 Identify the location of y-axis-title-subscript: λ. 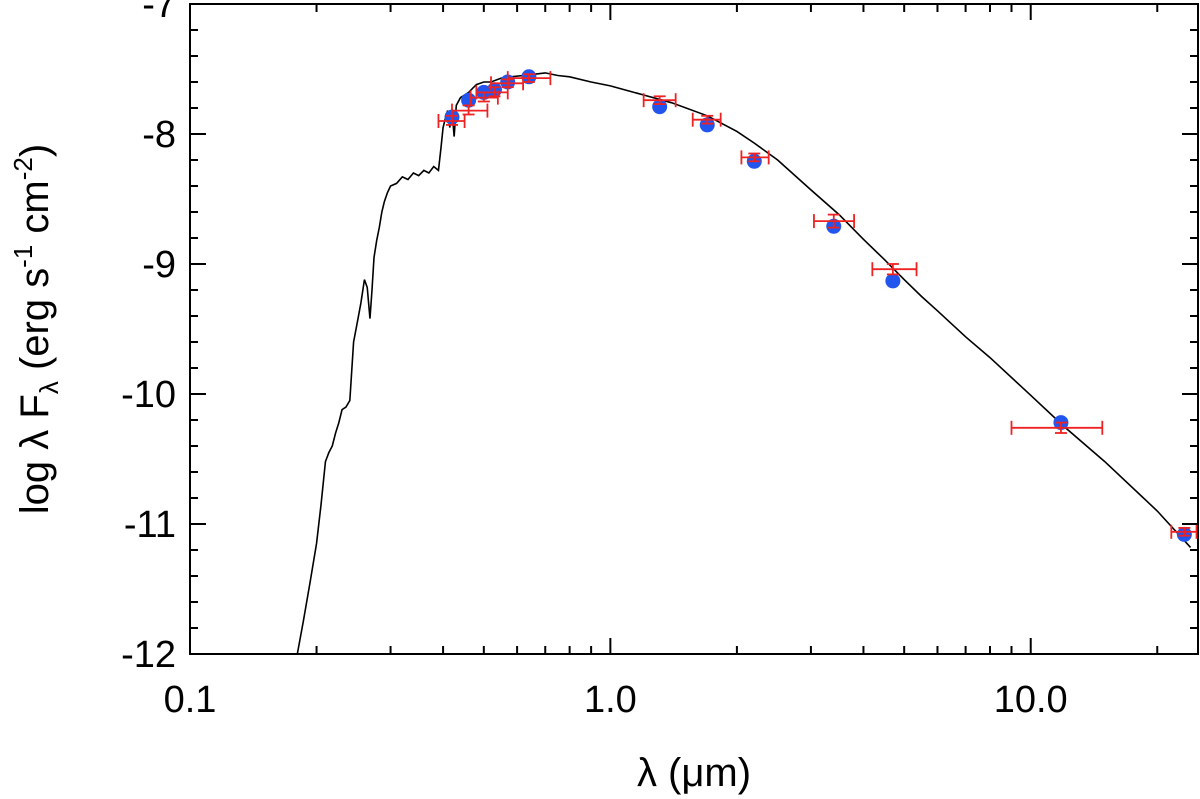
(49, 387).